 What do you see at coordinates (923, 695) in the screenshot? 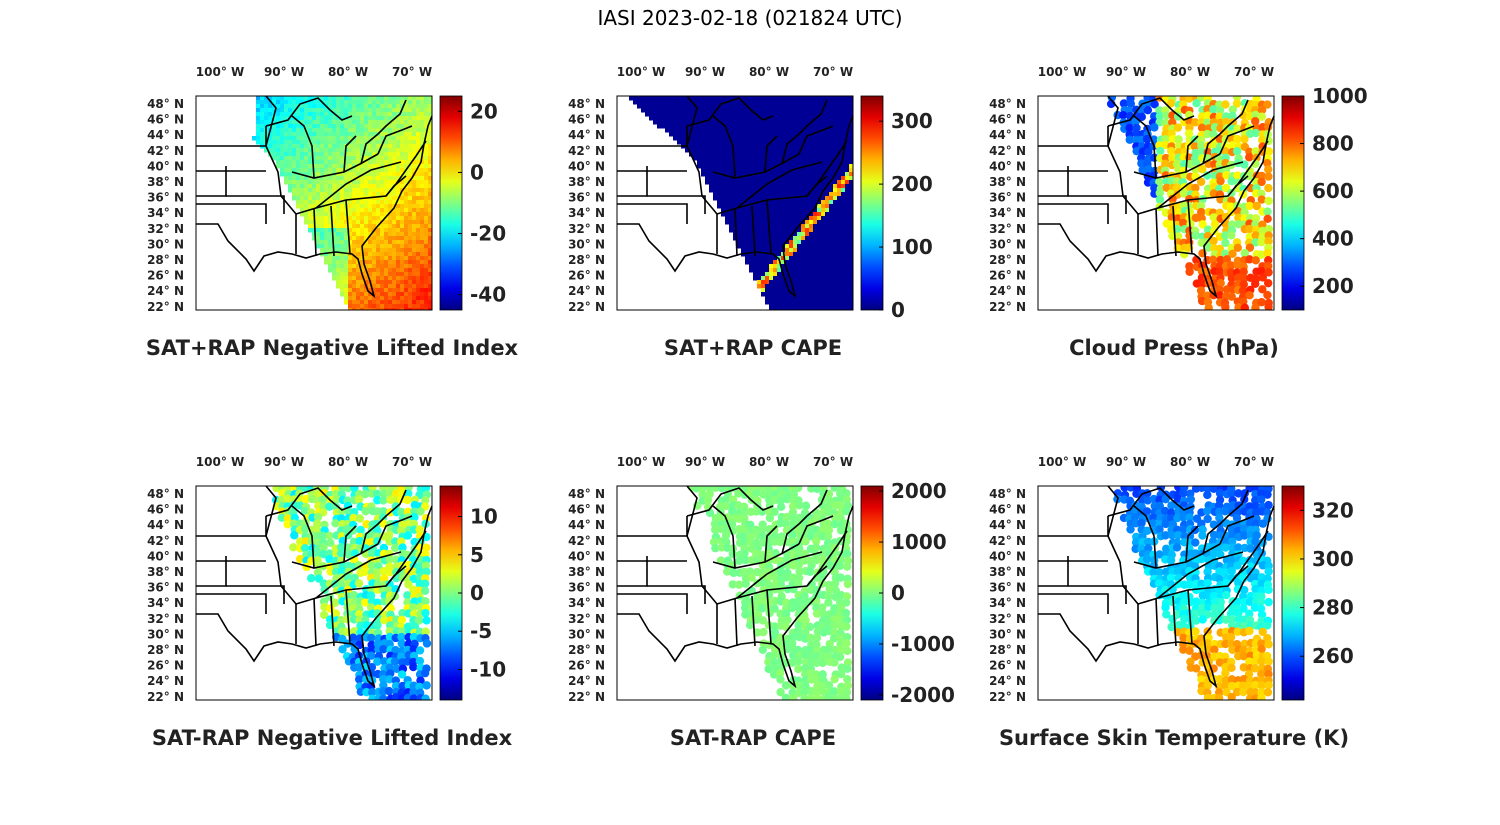
I see `colorbar-tick-label: -2000` at bounding box center [923, 695].